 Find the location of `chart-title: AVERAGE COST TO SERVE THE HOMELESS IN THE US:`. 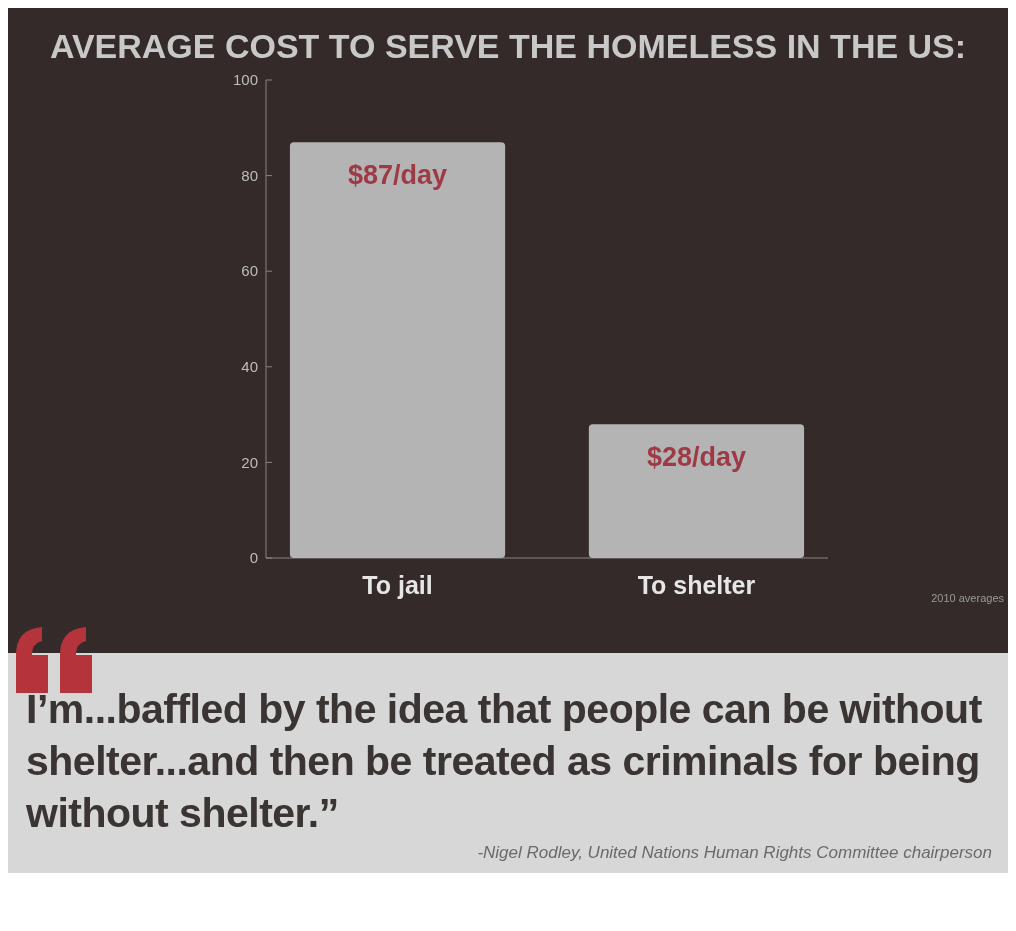

chart-title: AVERAGE COST TO SERVE THE HOMELESS IN THE US: is located at coordinates (508, 46).